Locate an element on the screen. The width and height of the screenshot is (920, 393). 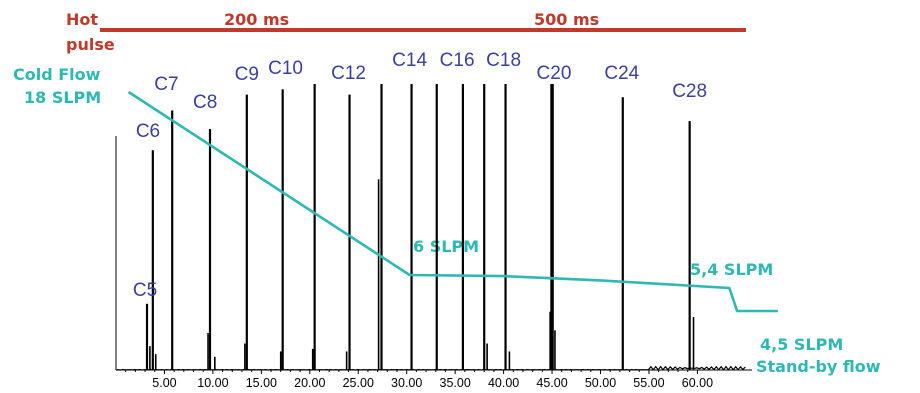
x-tick-label: 10.00 is located at coordinates (212, 383).